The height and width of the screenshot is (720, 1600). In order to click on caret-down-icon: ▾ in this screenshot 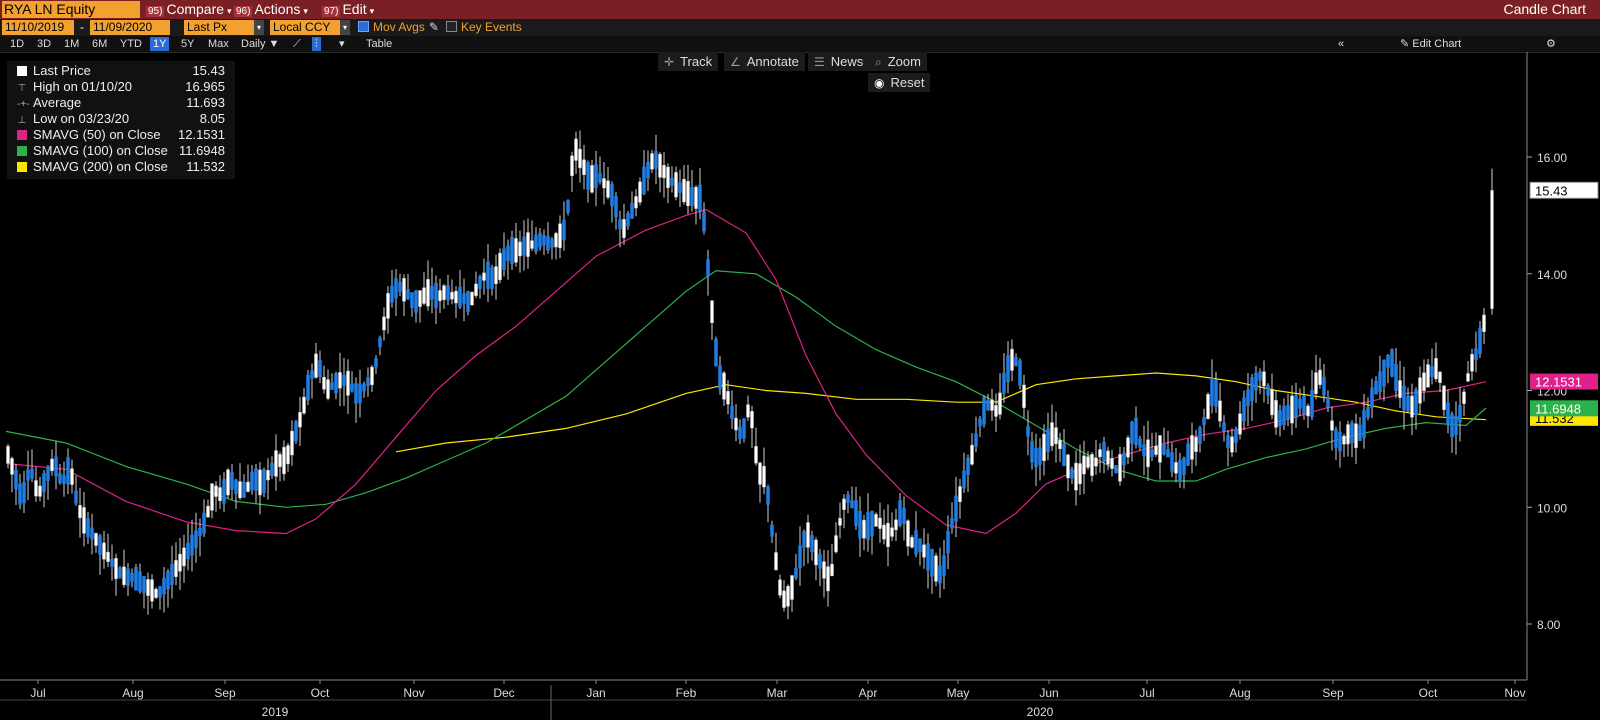, I will do `click(305, 11)`.